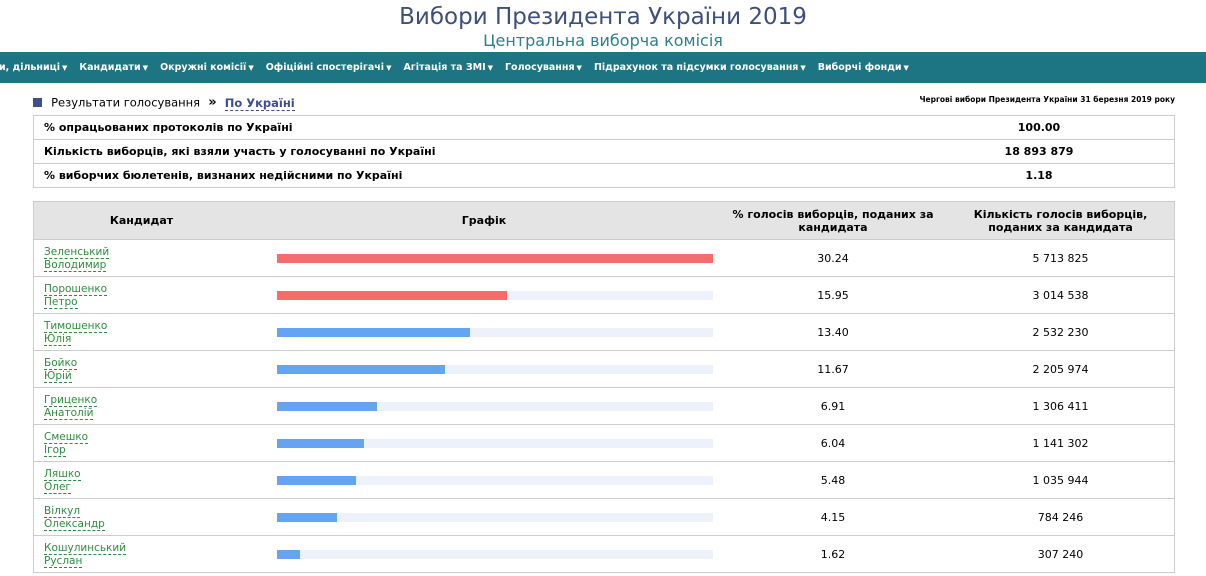 The image size is (1206, 576). What do you see at coordinates (203, 67) in the screenshot?
I see `nav-item-label: Окружні комісії` at bounding box center [203, 67].